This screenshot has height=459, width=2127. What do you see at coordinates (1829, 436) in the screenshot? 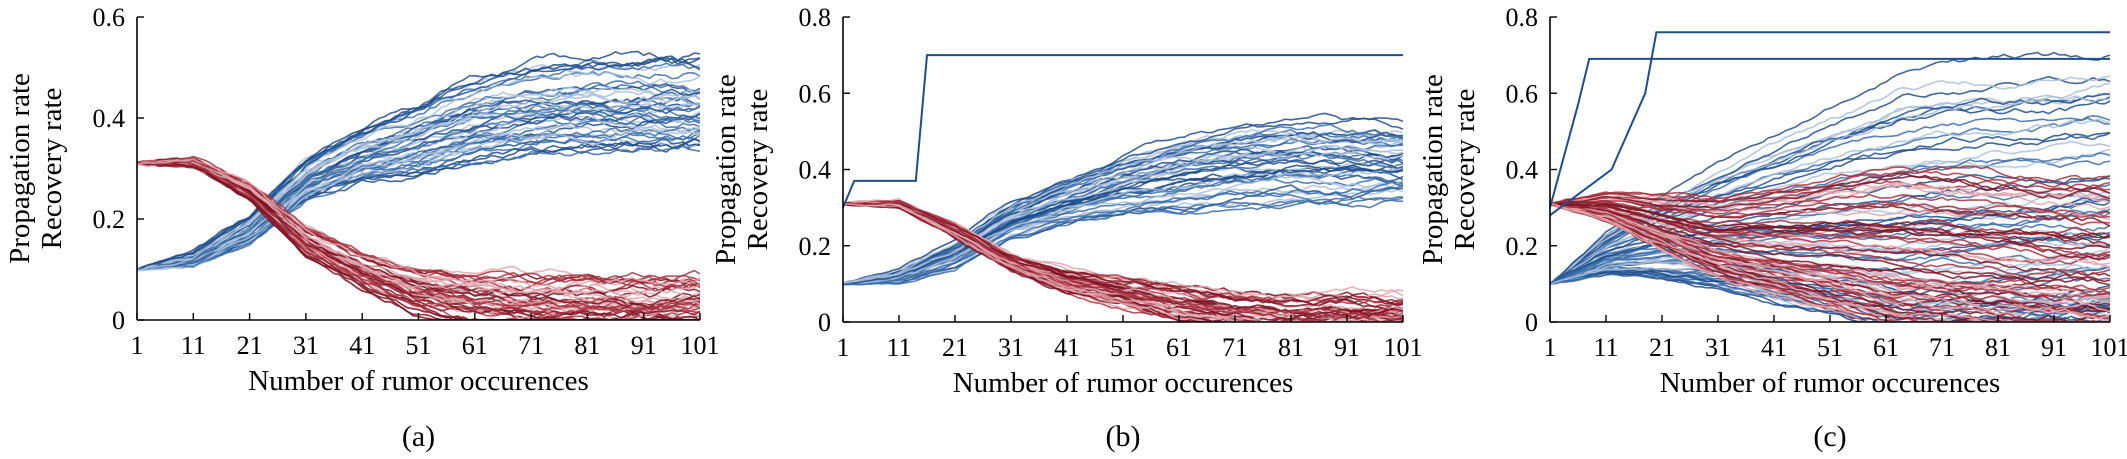
I see `panel-label: (c)` at bounding box center [1829, 436].